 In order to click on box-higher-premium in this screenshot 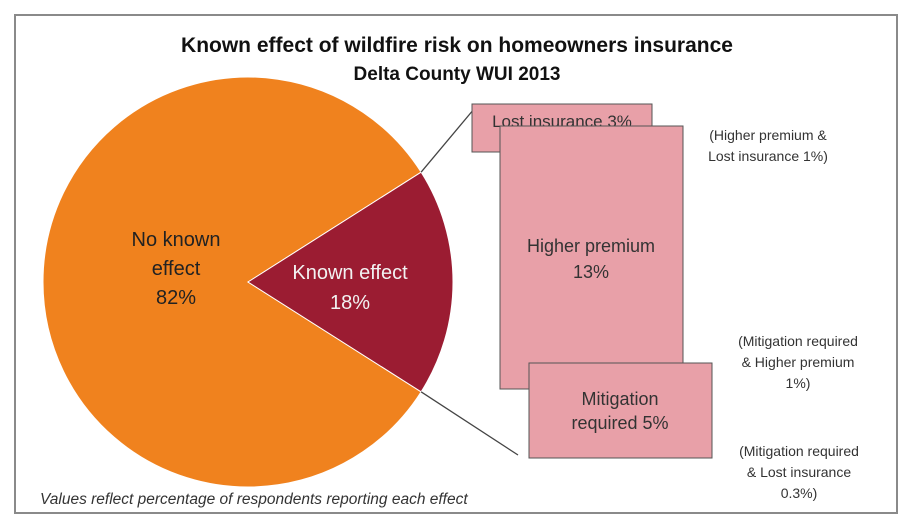, I will do `click(591, 257)`.